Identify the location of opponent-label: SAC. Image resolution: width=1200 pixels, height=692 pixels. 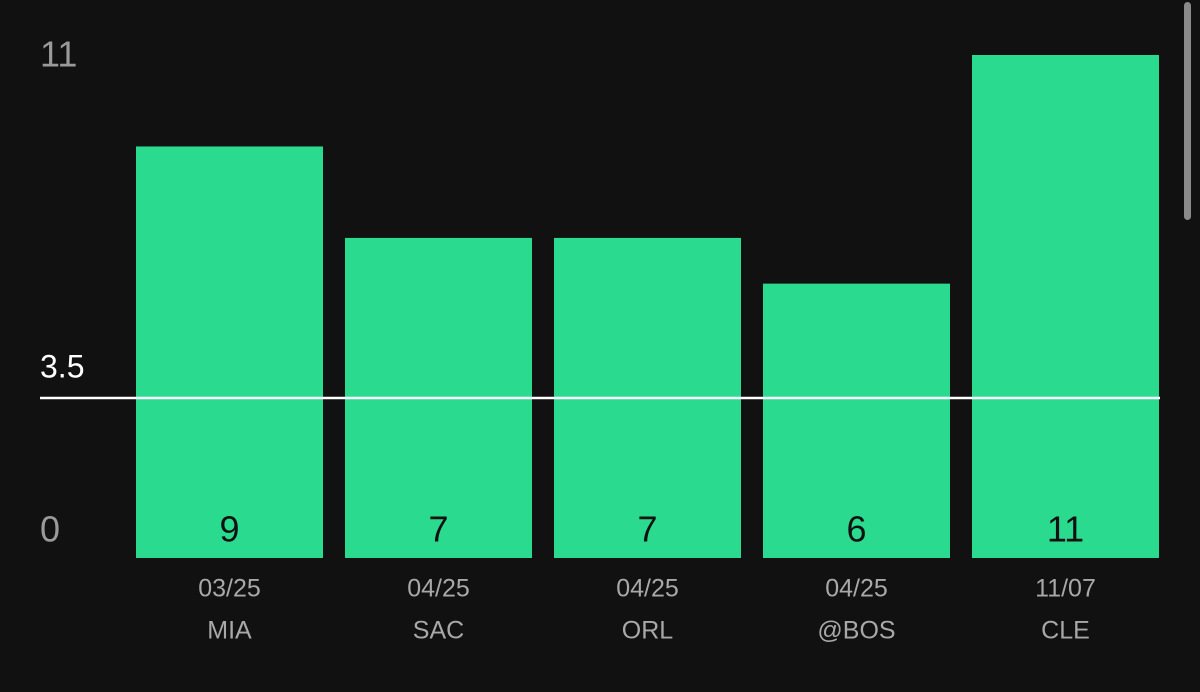
(438, 631).